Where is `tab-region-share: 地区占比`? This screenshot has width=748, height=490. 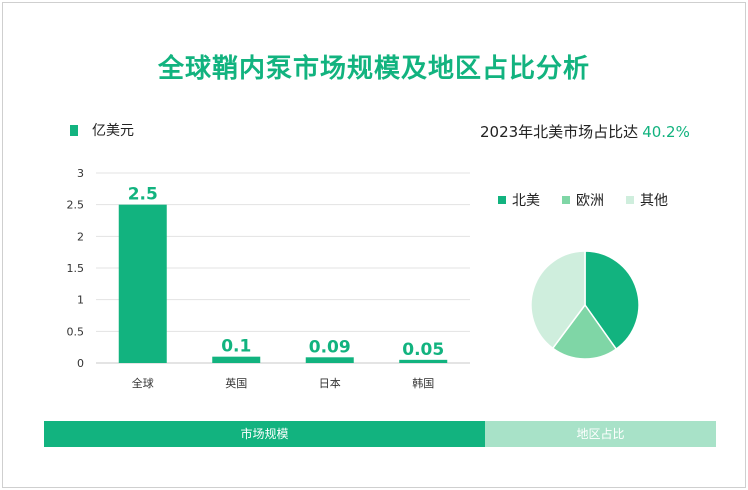 tab-region-share: 地区占比 is located at coordinates (600, 434).